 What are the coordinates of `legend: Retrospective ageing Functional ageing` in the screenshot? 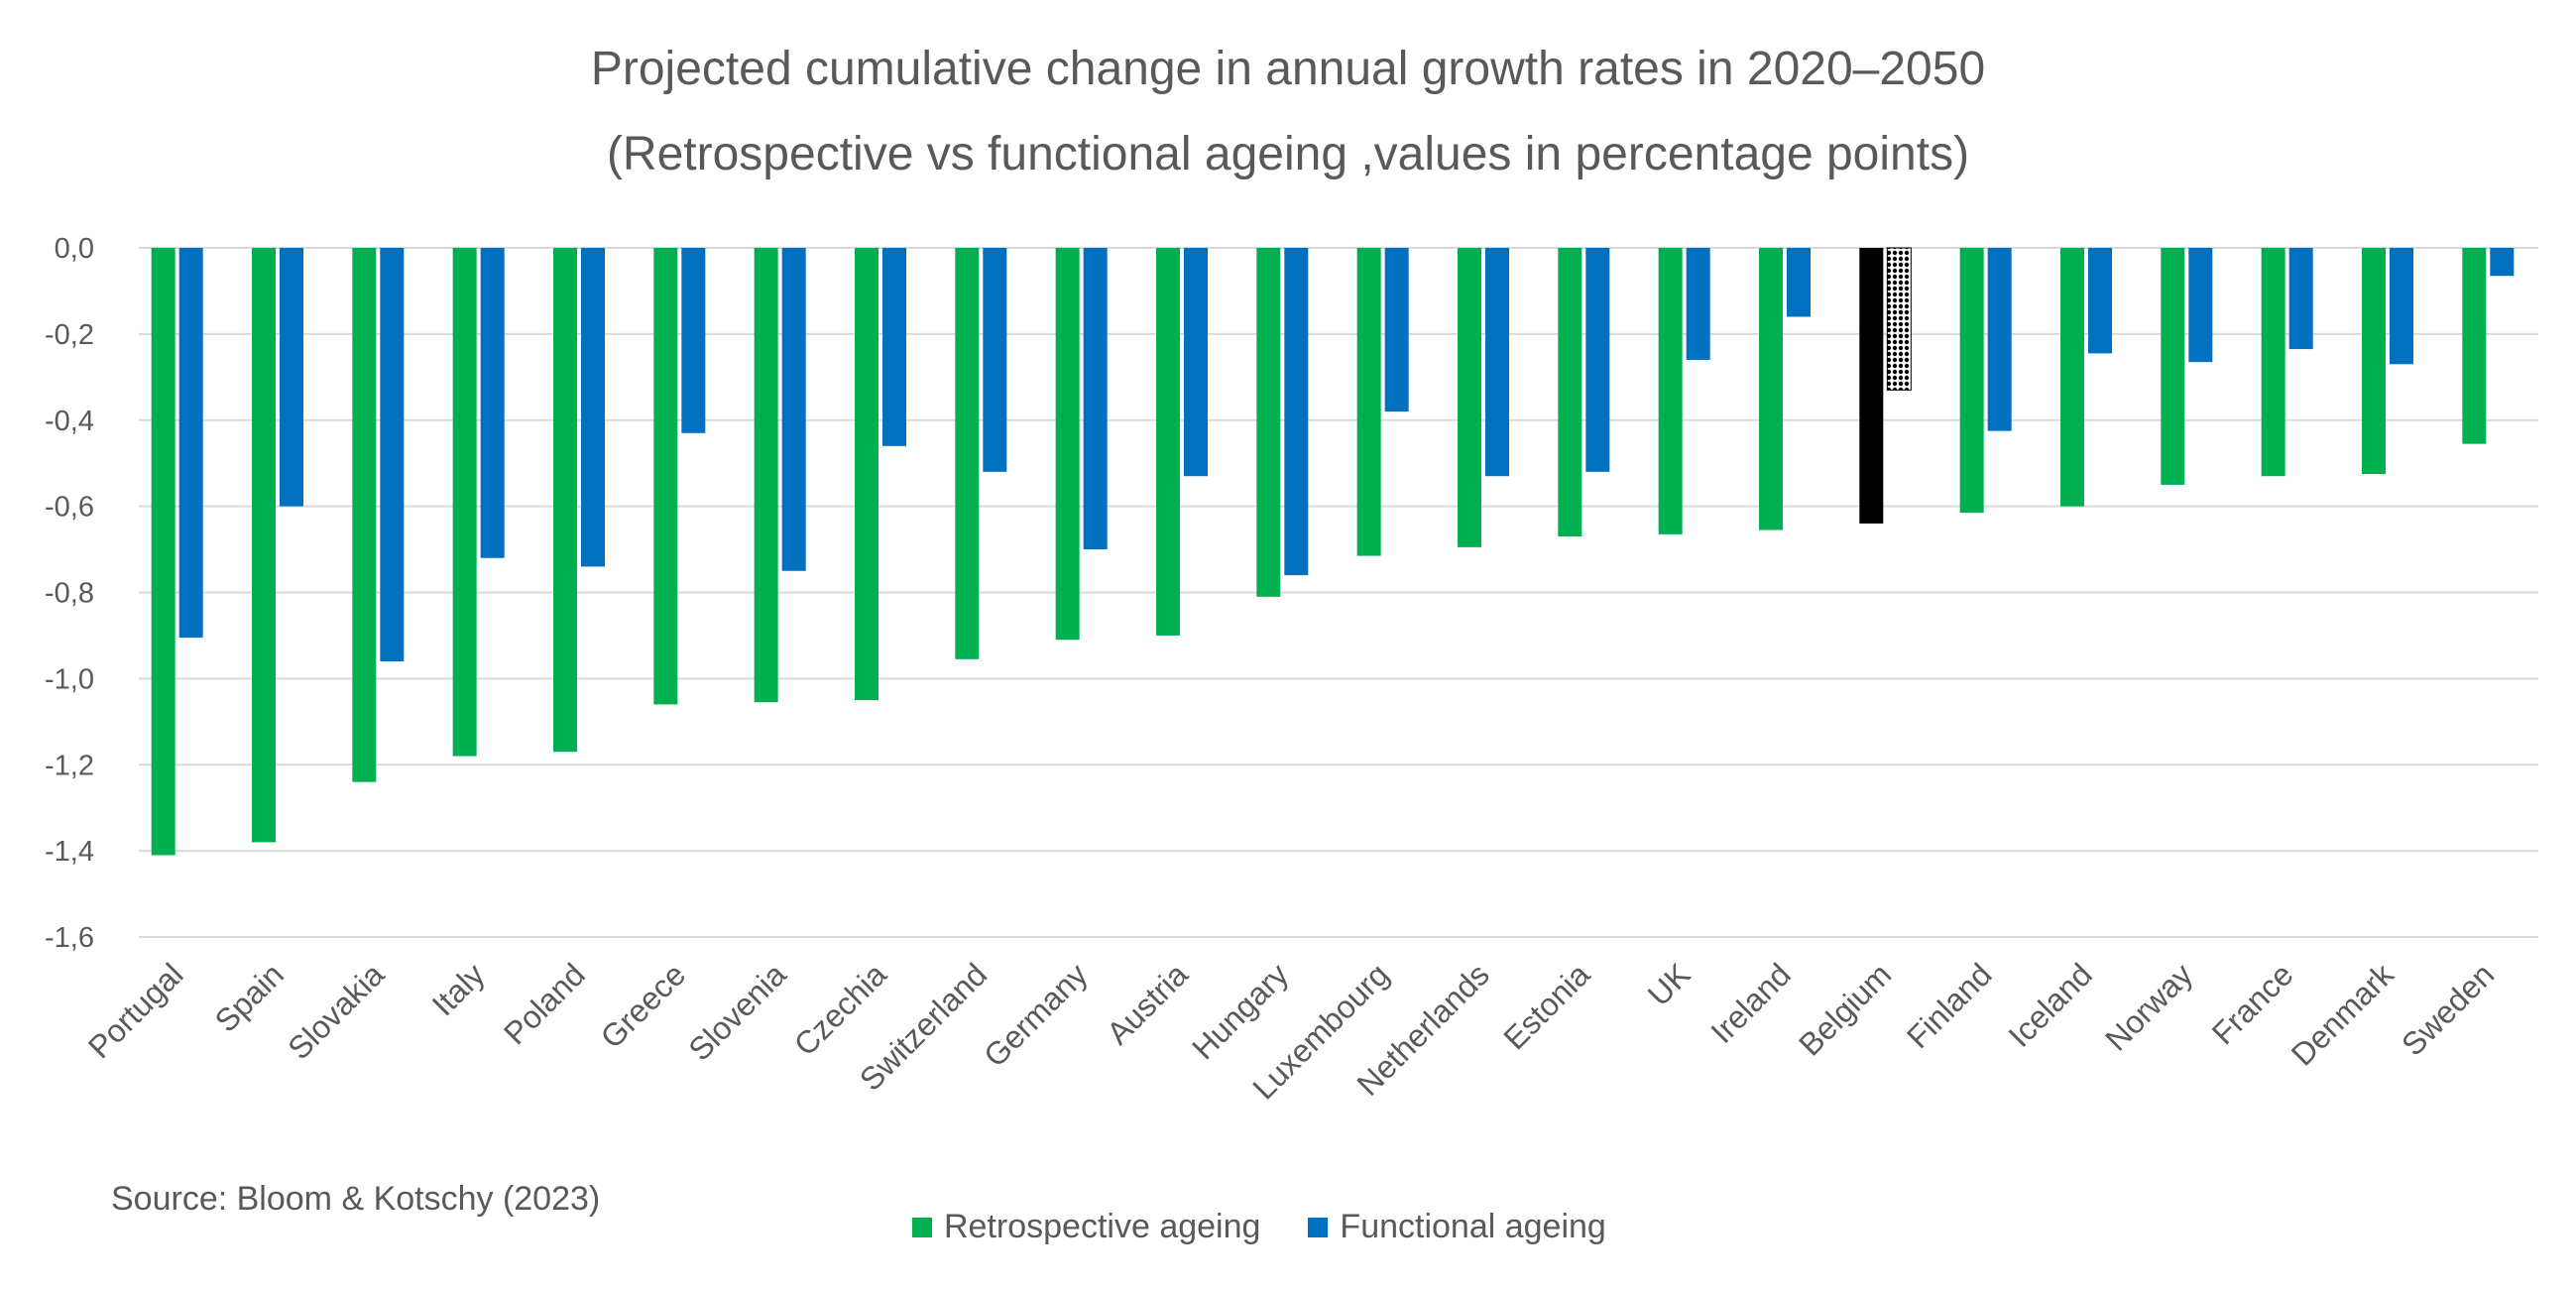 It's located at (1283, 1227).